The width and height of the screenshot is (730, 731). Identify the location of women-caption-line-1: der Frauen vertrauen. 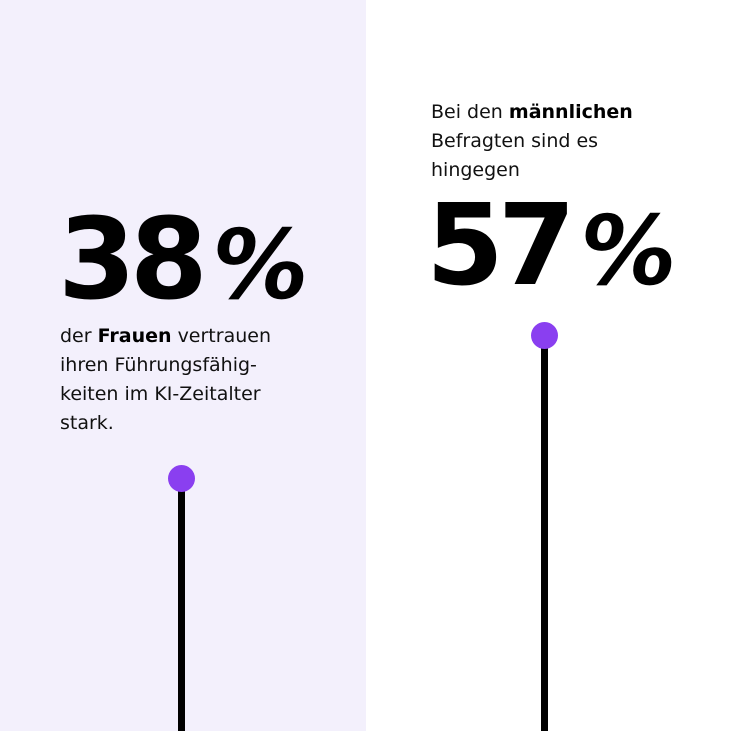
(190, 336).